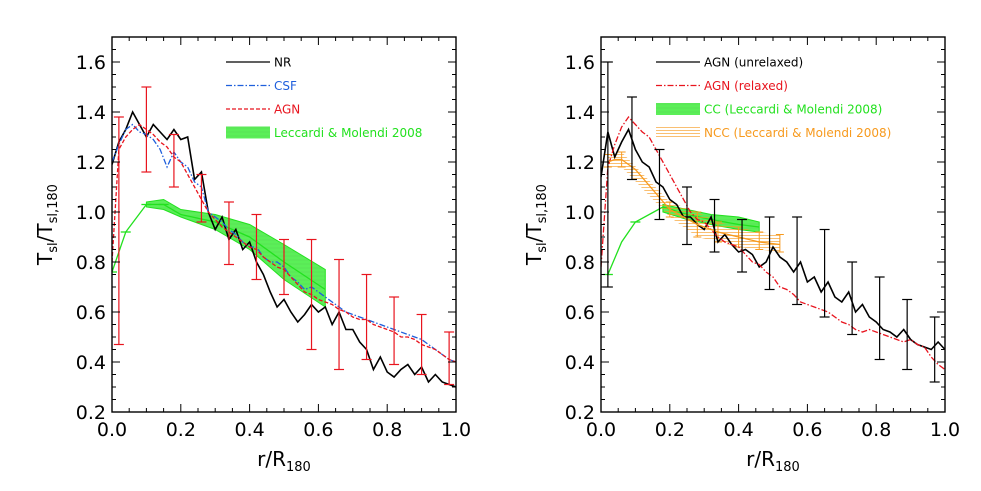  I want to click on left-y-tick-label: 0.8, so click(91, 263).